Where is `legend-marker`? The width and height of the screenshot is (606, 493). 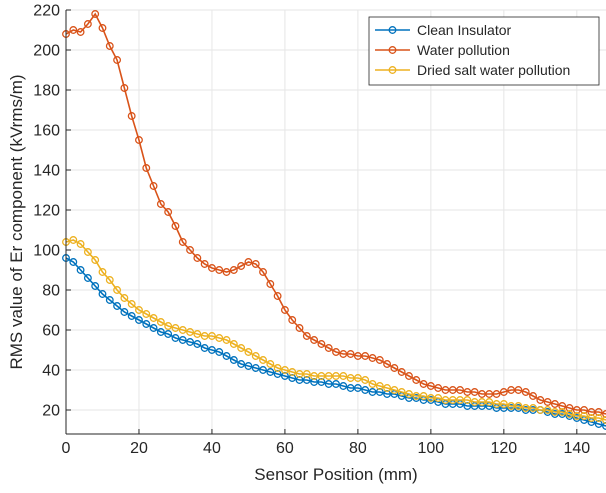
legend-marker is located at coordinates (392, 70).